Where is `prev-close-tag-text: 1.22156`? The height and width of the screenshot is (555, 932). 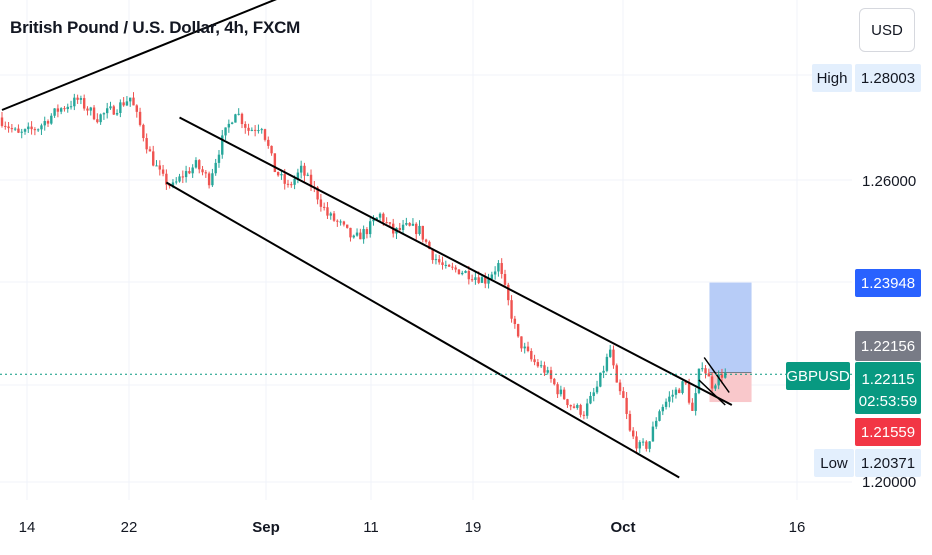 prev-close-tag-text: 1.22156 is located at coordinates (888, 346).